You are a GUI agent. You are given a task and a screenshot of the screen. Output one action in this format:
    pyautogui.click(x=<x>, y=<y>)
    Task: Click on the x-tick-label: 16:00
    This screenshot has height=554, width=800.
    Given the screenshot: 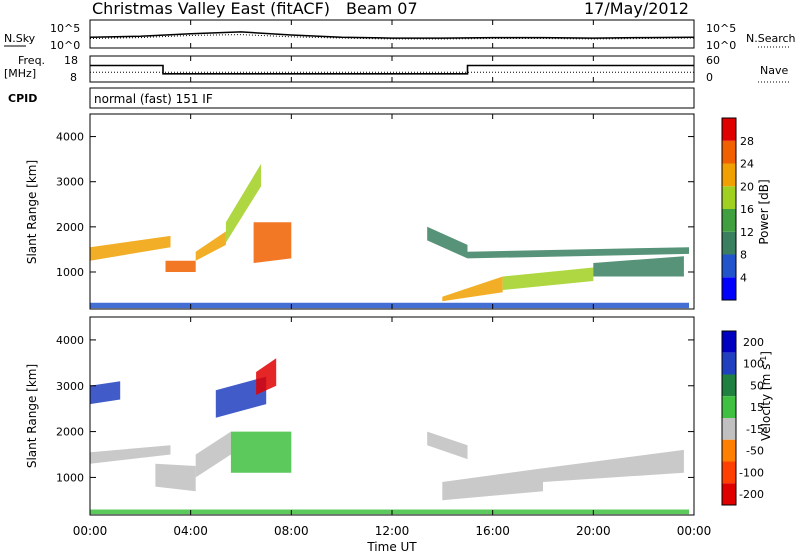 What is the action you would take?
    pyautogui.click(x=492, y=531)
    